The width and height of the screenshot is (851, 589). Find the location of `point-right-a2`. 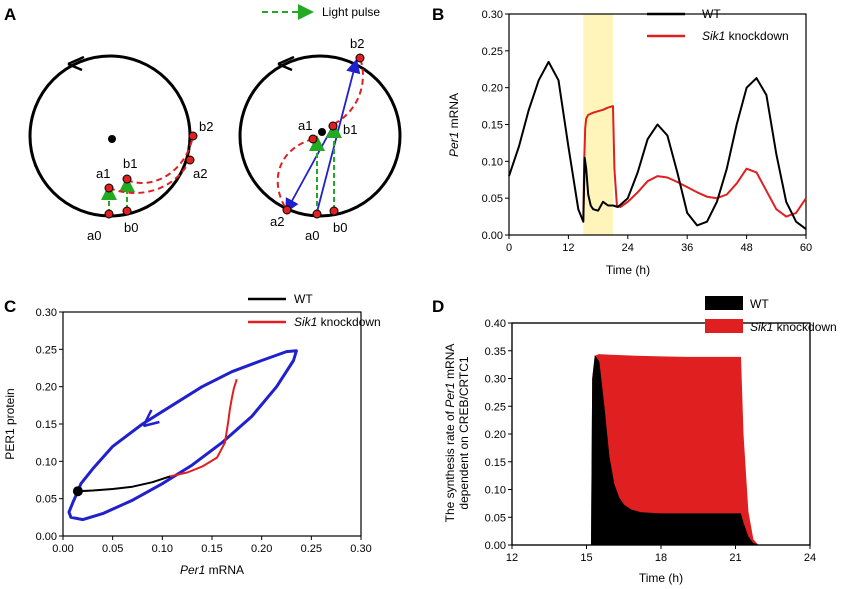

point-right-a2 is located at coordinates (287, 210).